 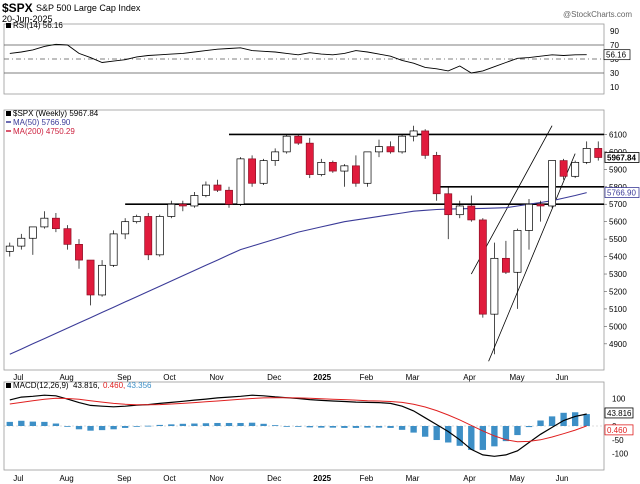 What do you see at coordinates (274, 478) in the screenshot?
I see `macd-x-label: Dec` at bounding box center [274, 478].